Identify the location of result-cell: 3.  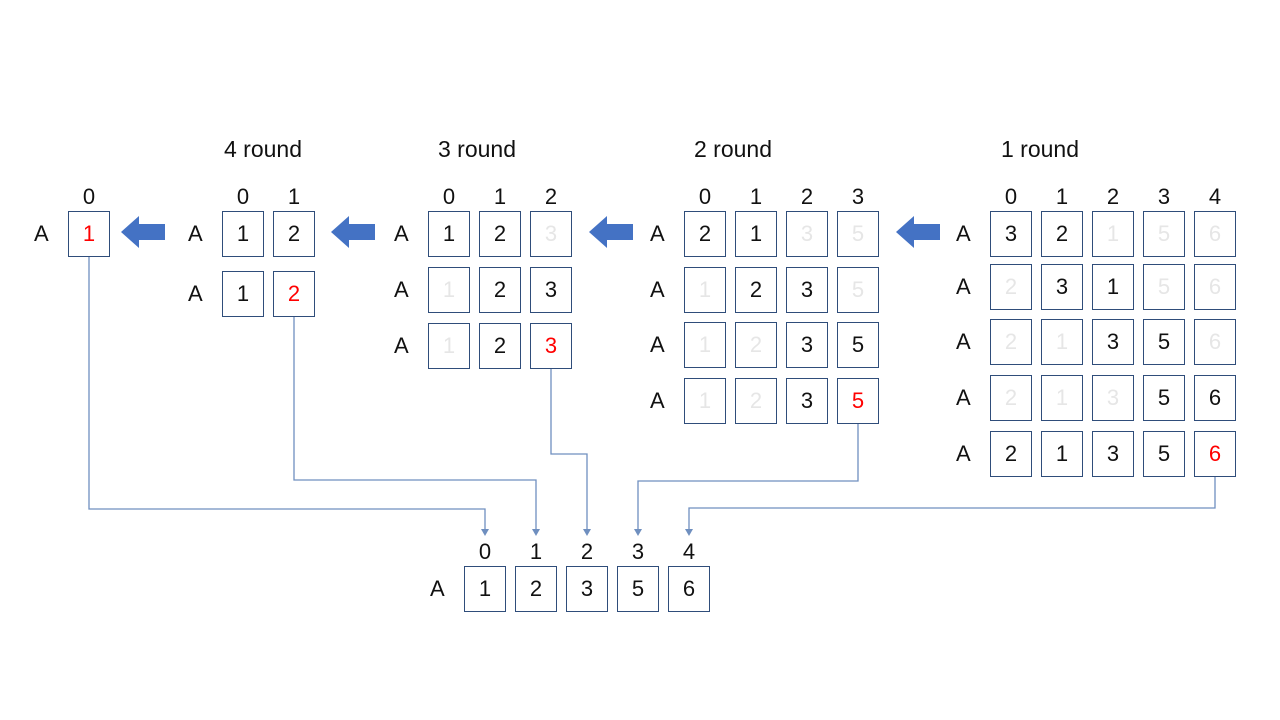
(587, 589).